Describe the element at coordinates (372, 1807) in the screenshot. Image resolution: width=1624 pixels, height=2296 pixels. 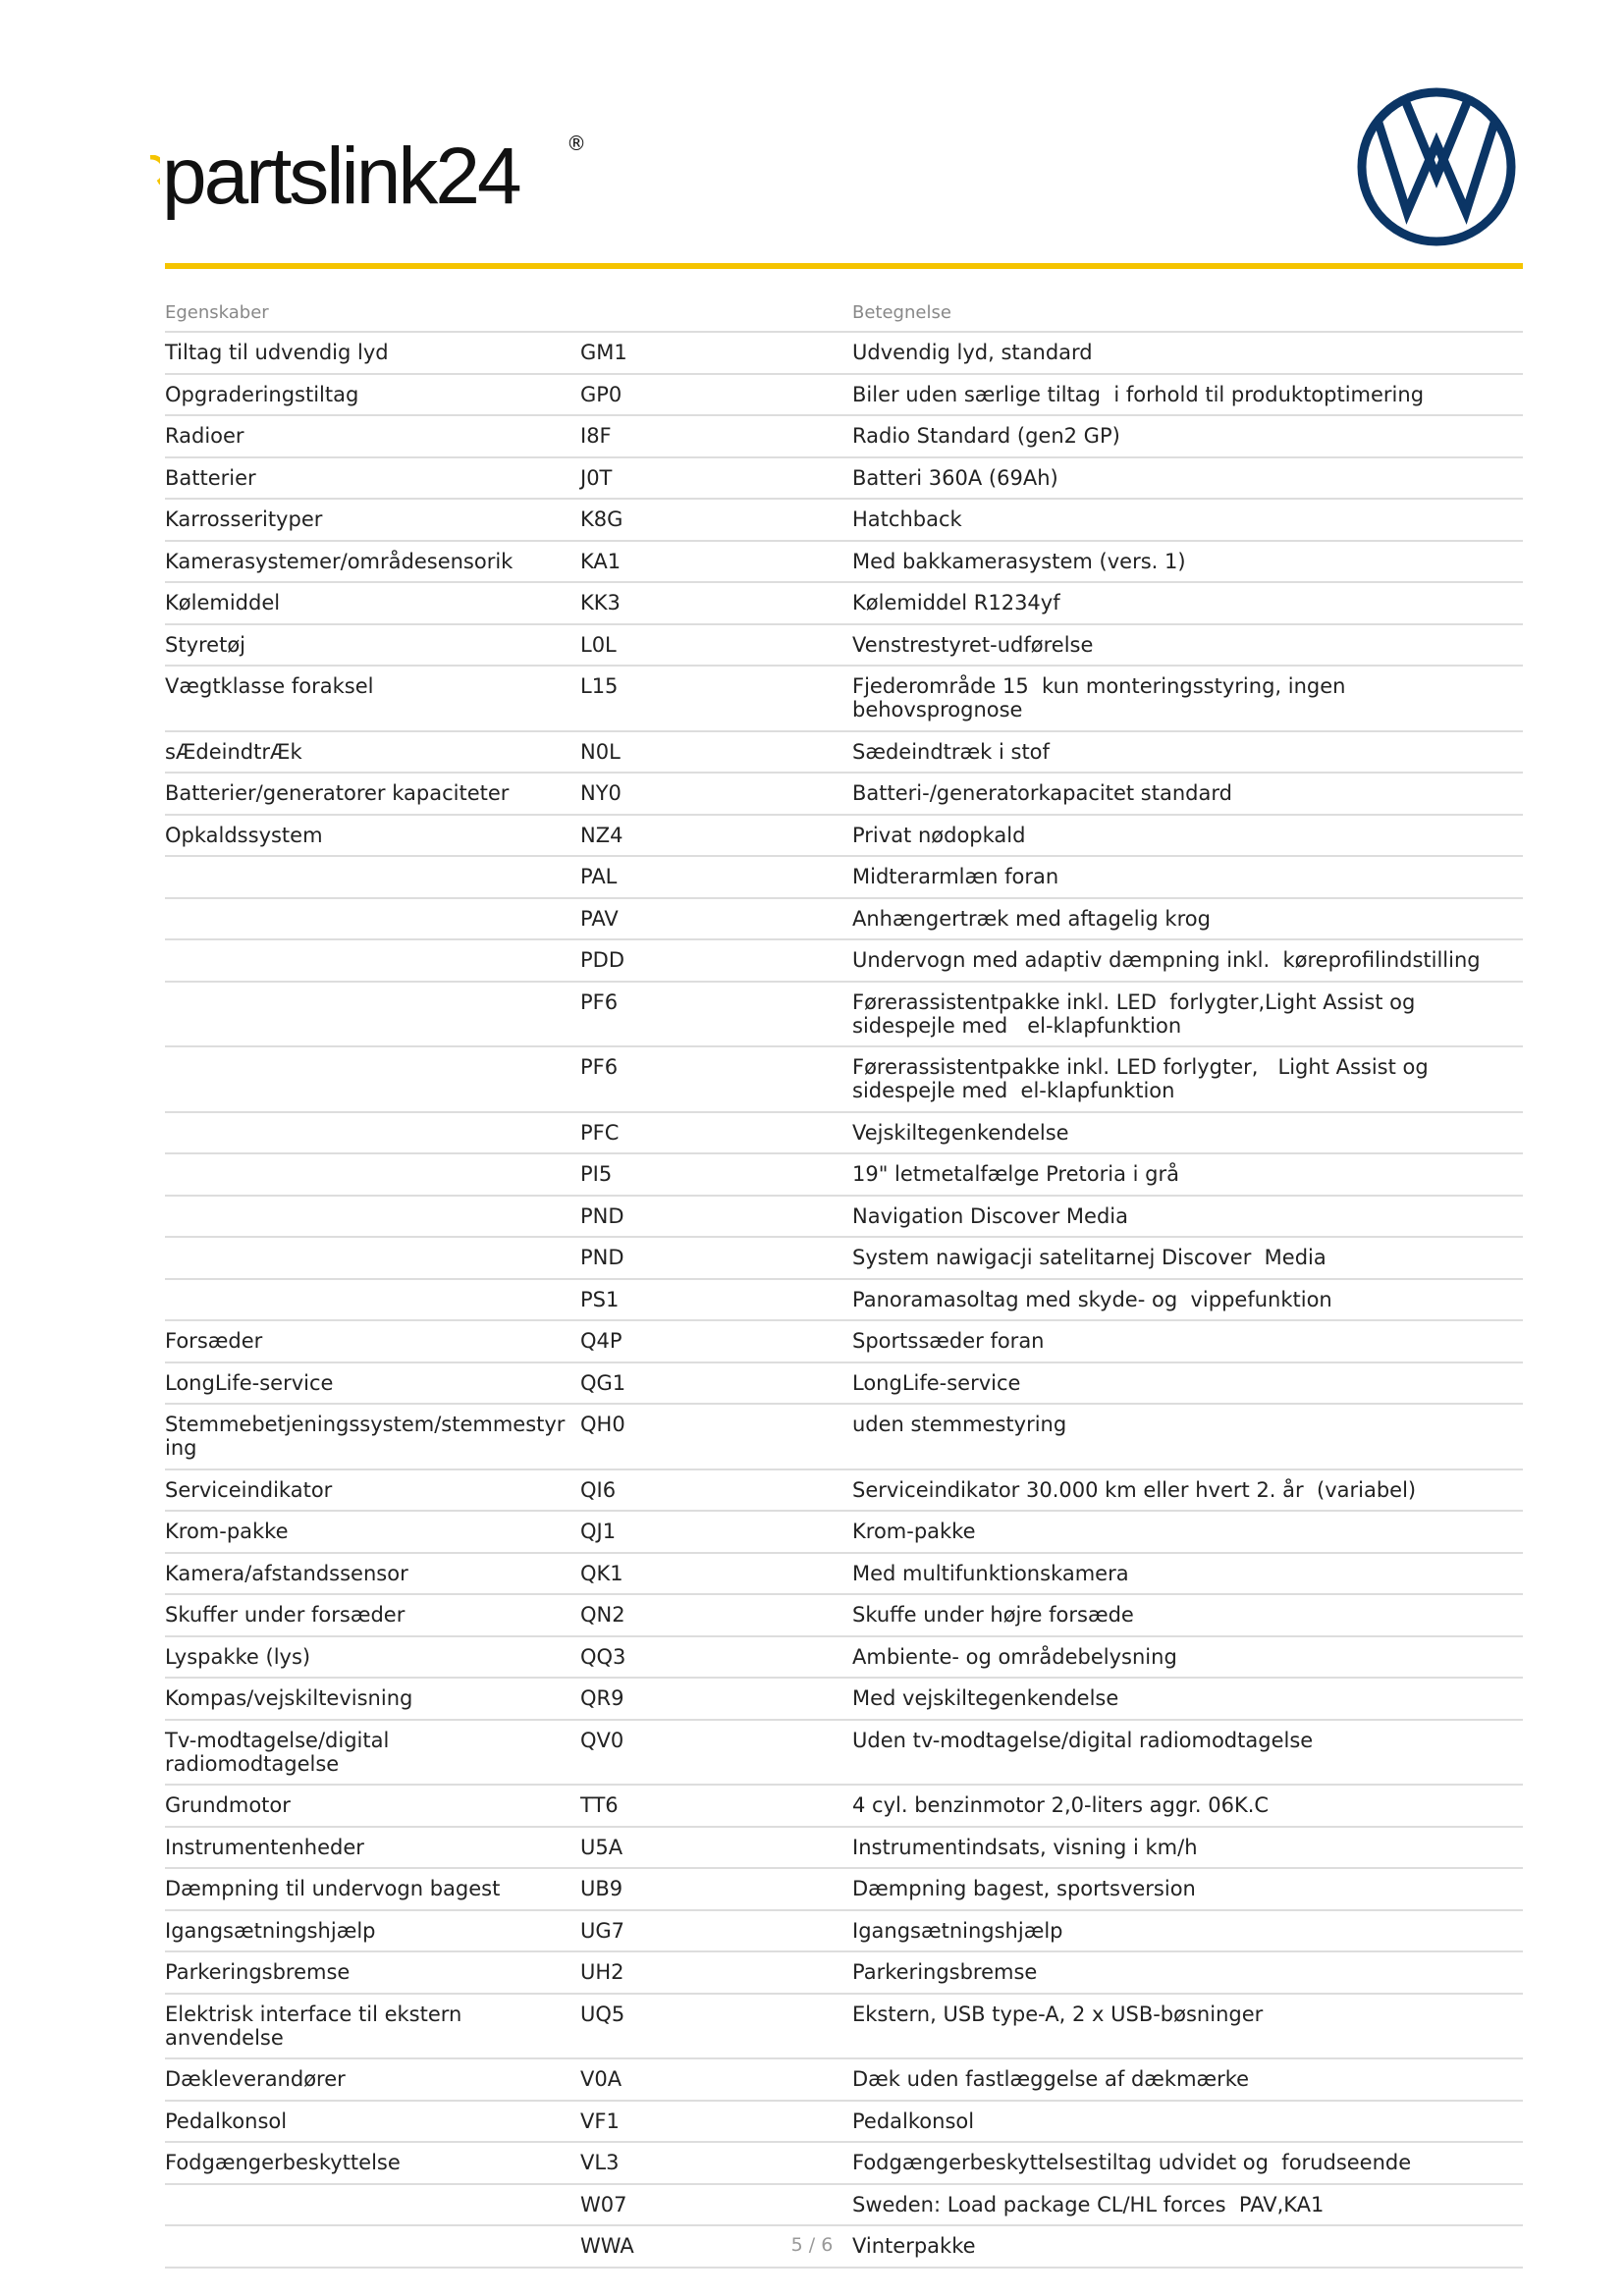
I see `cell-property: Grundmotor` at that location.